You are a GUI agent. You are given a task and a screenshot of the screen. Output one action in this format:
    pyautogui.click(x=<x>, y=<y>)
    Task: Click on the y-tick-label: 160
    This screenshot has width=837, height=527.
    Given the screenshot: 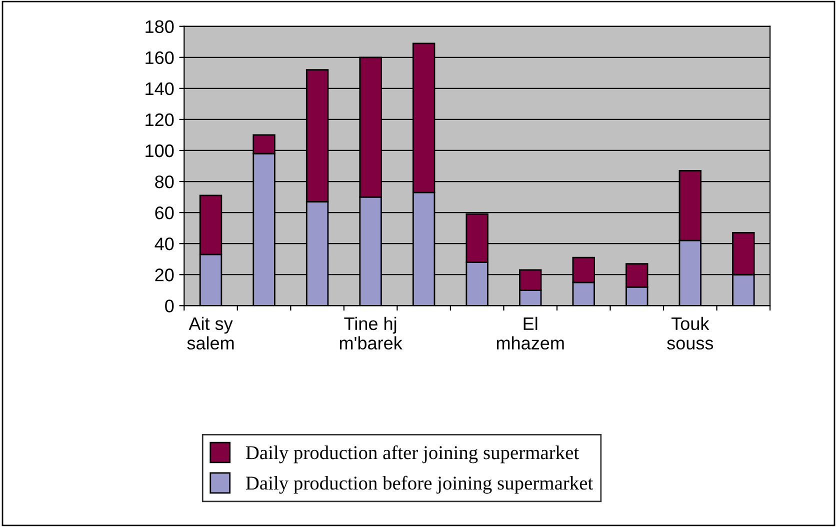 What is the action you would take?
    pyautogui.click(x=160, y=57)
    